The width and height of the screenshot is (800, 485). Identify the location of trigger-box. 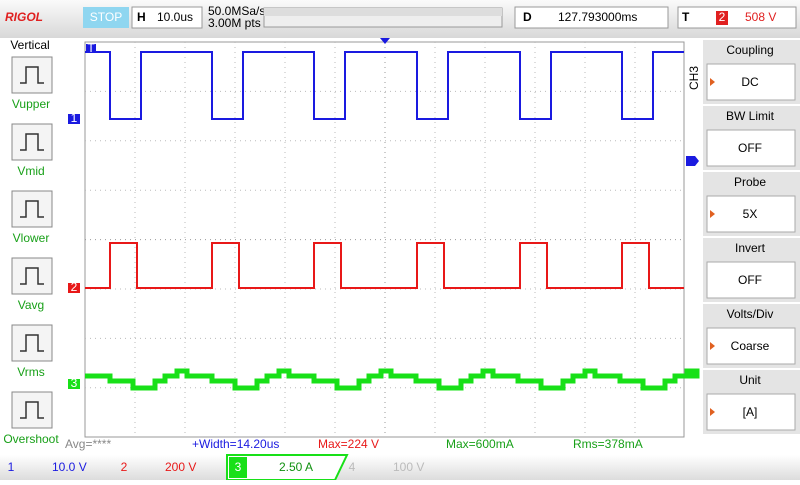
(737, 17).